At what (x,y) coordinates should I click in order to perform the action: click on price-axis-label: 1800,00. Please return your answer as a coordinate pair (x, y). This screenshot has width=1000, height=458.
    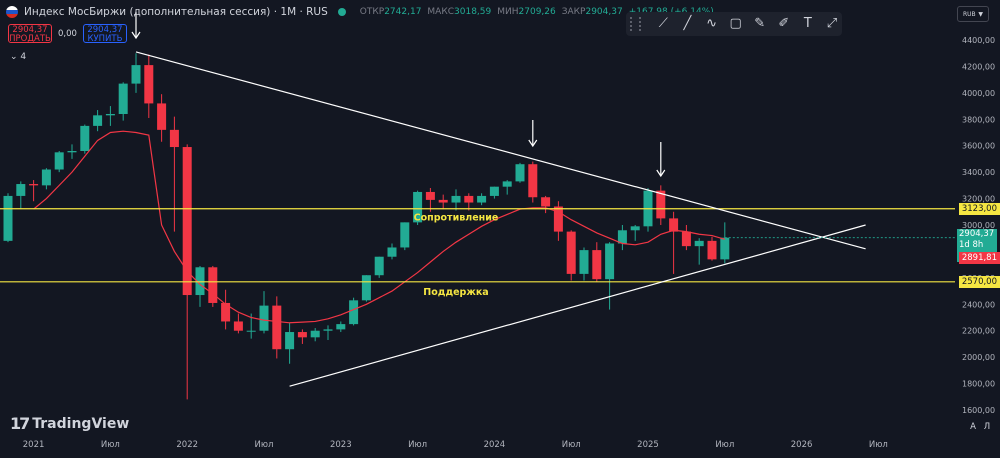
    Looking at the image, I should click on (978, 384).